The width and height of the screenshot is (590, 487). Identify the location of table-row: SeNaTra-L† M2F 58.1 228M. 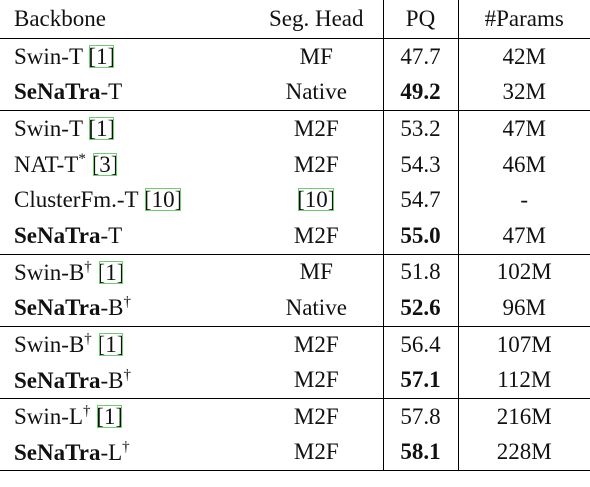
(295, 453).